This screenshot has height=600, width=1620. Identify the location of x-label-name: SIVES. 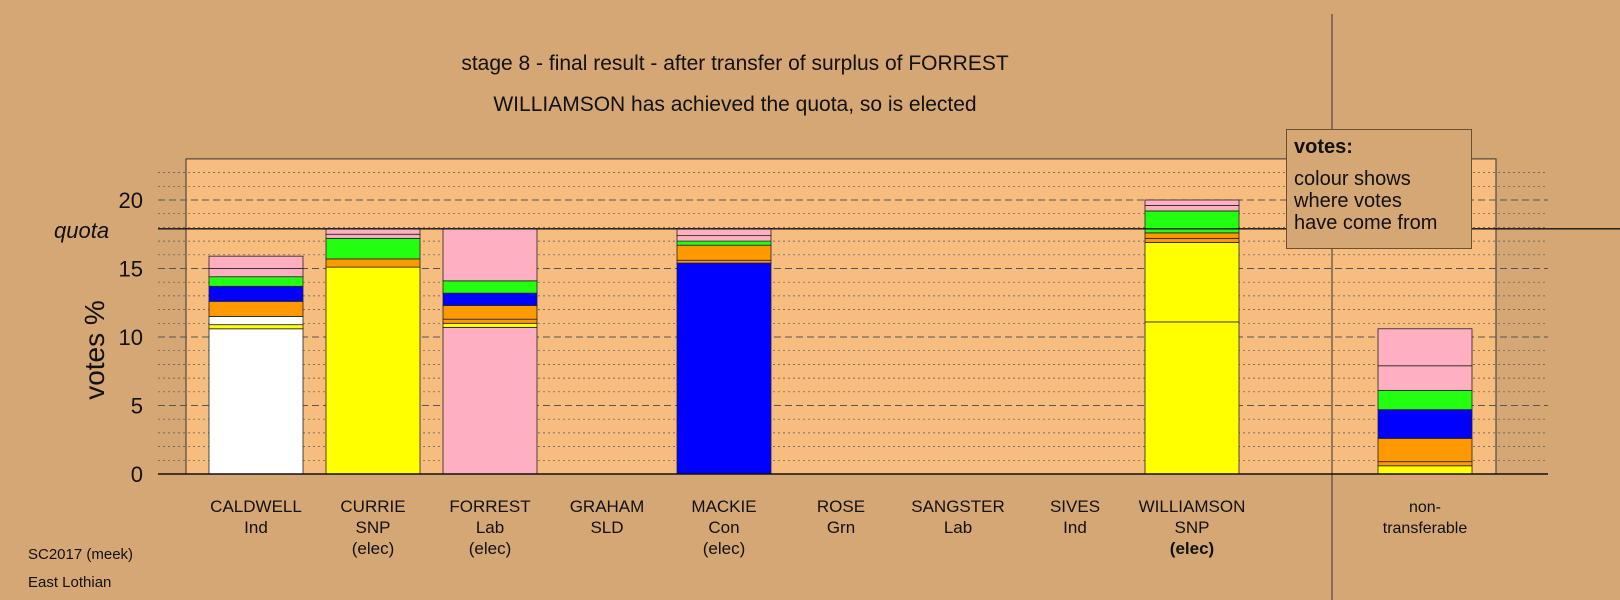
(1075, 506).